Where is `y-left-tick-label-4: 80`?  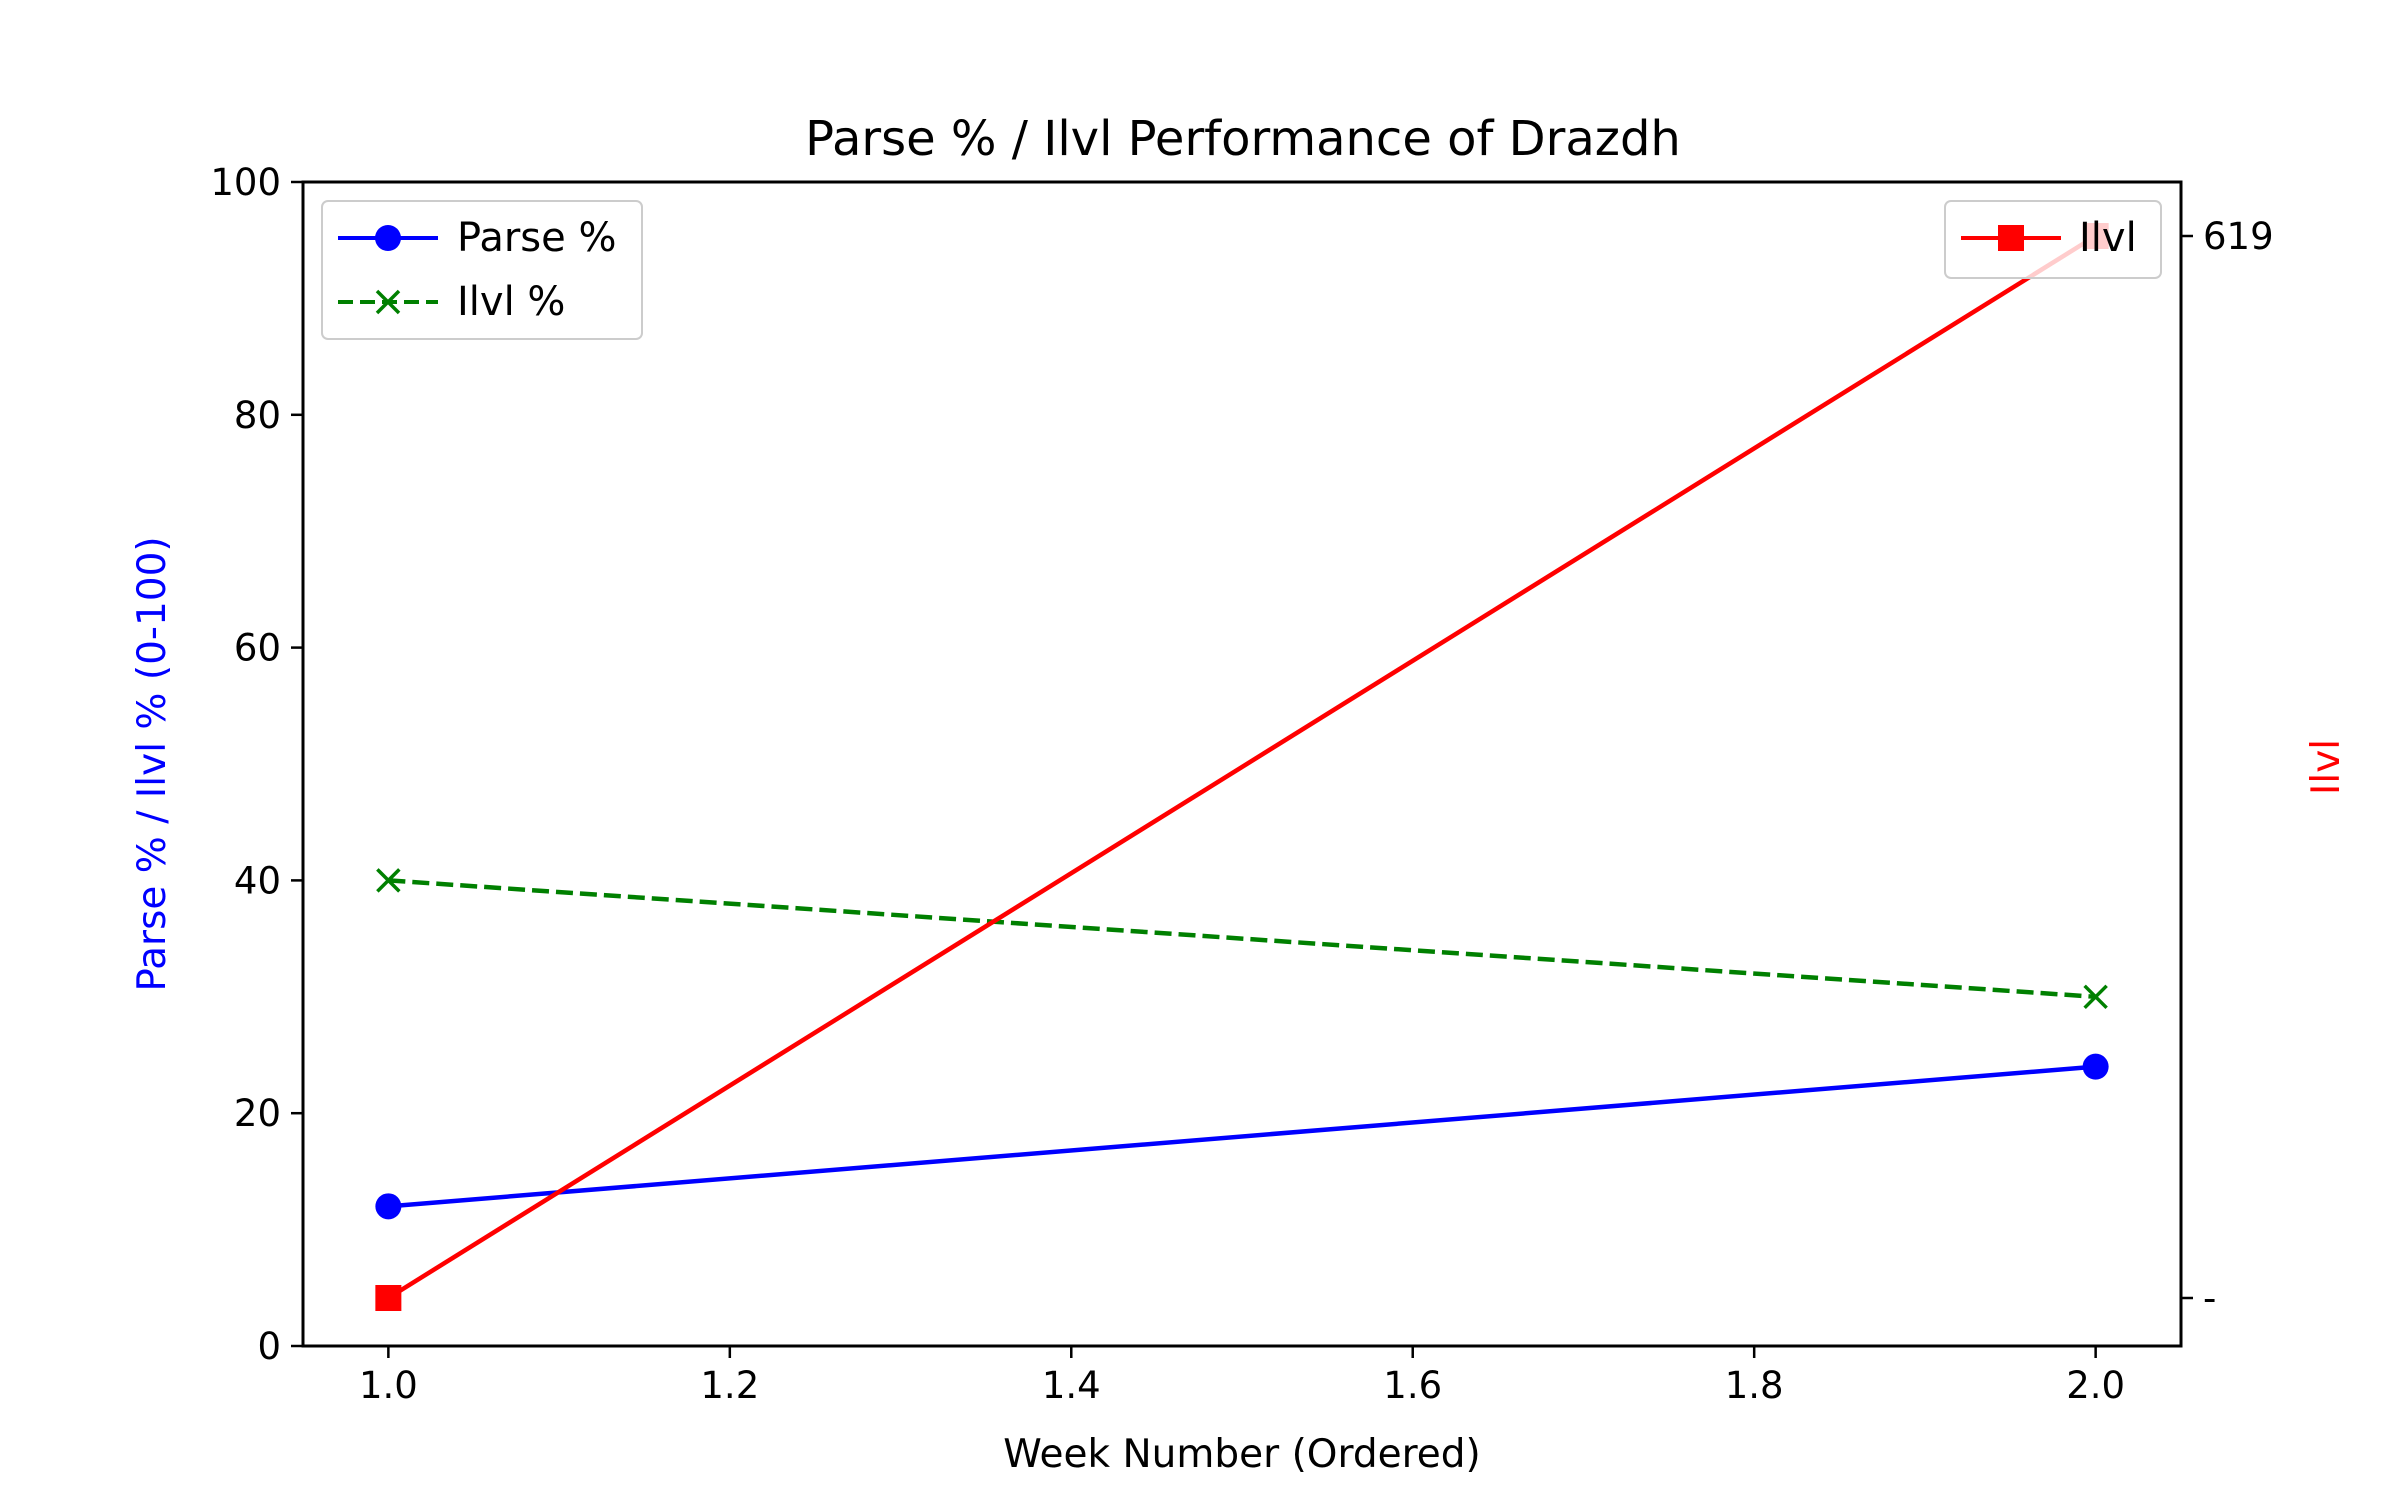
y-left-tick-label-4: 80 is located at coordinates (257, 415).